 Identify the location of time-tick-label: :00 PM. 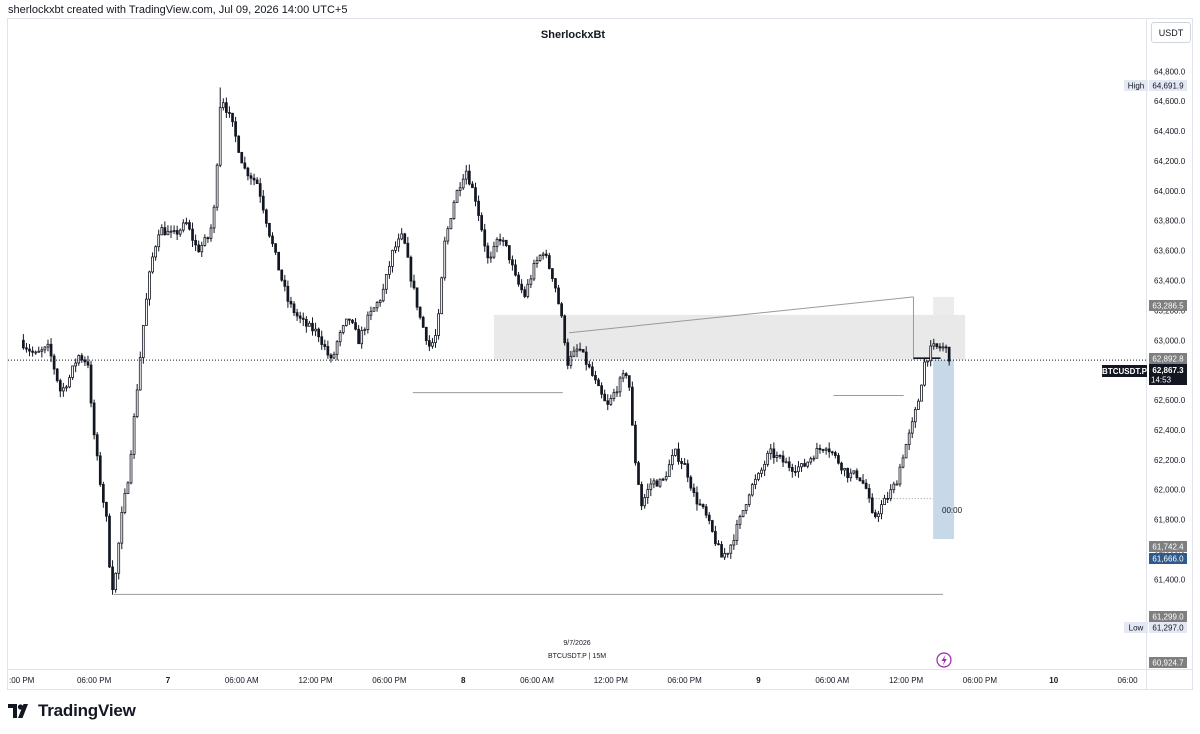
(22, 680).